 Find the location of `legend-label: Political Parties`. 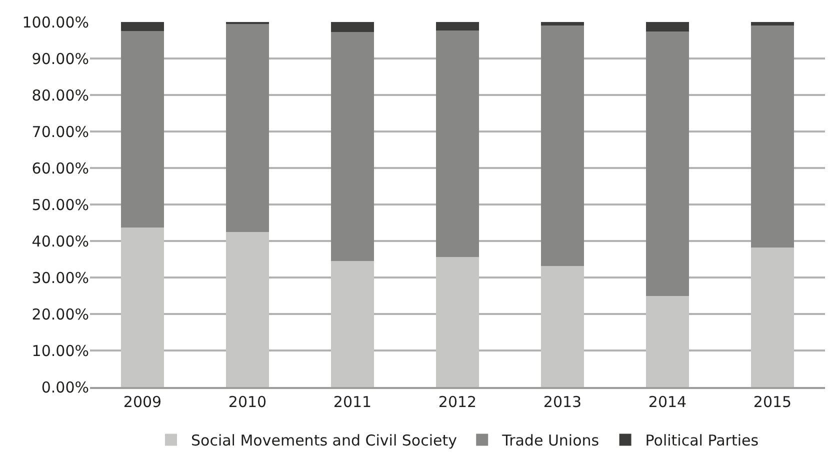

legend-label: Political Parties is located at coordinates (702, 441).